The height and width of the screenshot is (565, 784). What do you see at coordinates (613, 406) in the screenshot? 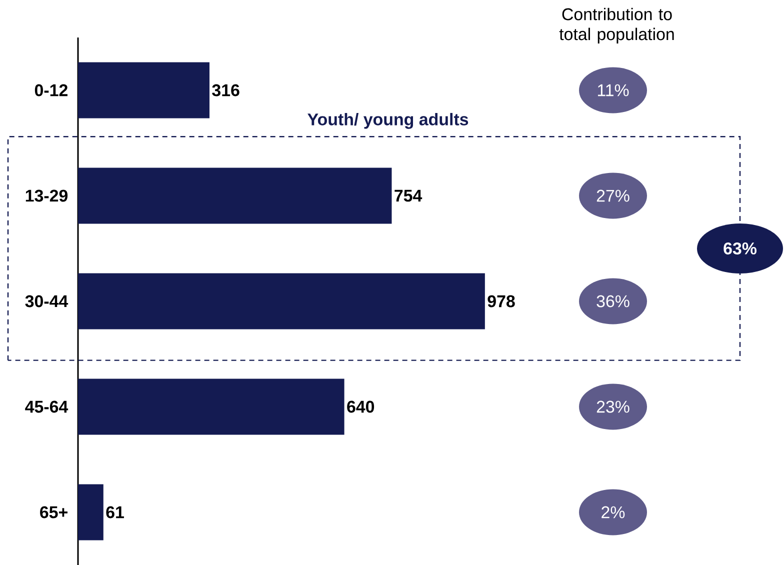
I see `text: 23%` at bounding box center [613, 406].